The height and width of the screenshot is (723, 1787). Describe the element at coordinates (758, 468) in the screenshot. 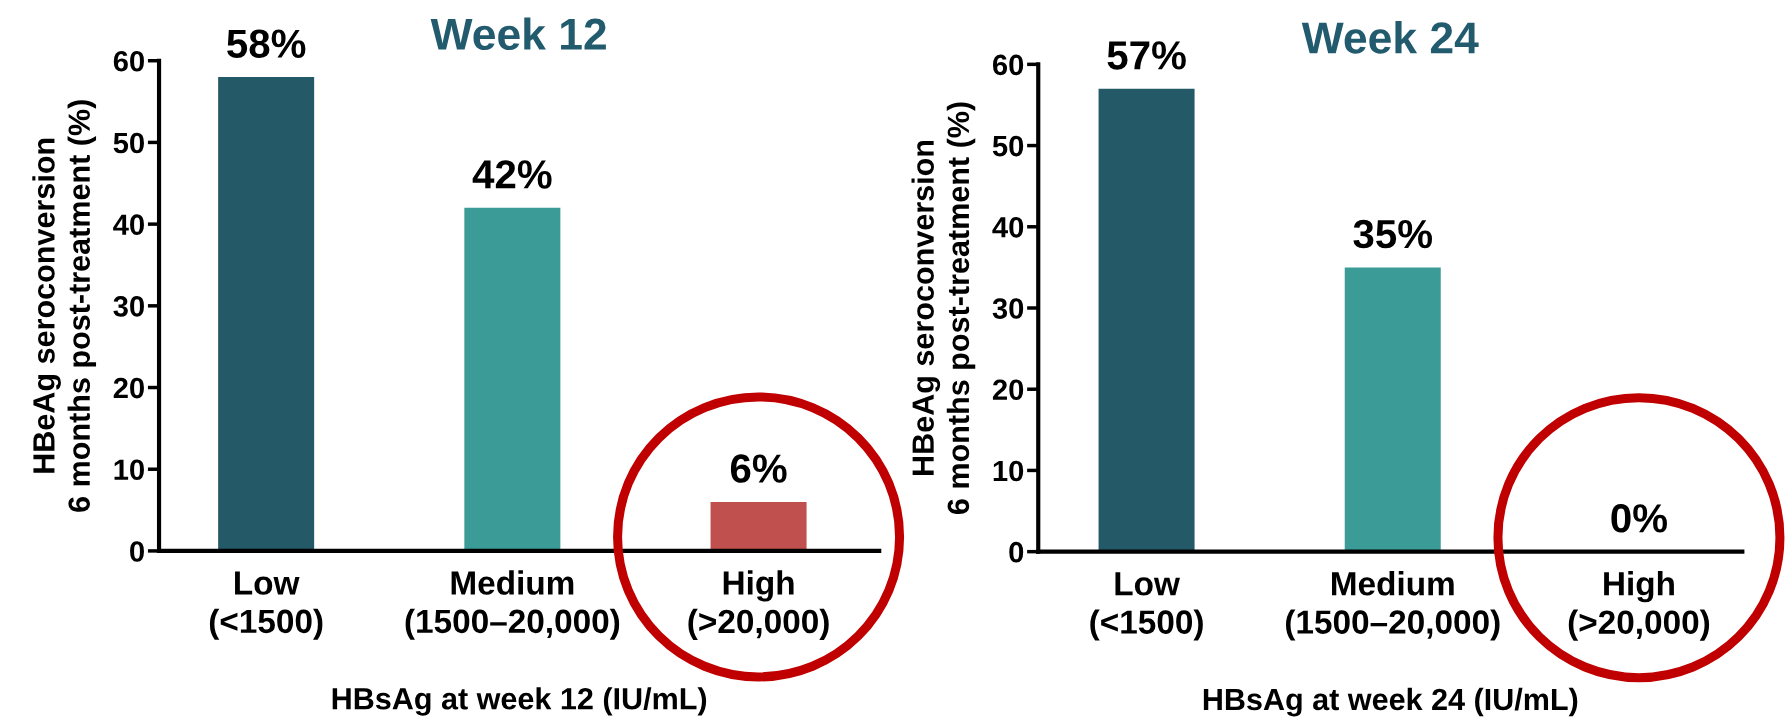

I see `data-label: 6%` at that location.